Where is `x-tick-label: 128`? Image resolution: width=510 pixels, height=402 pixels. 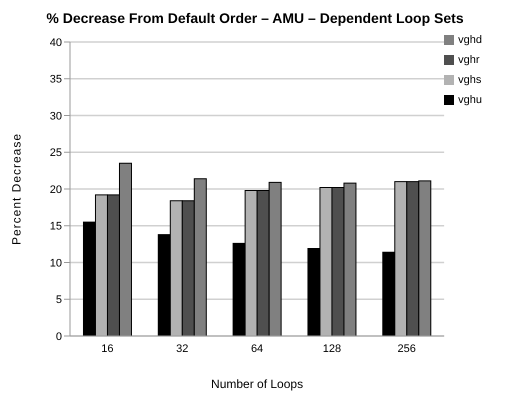 x-tick-label: 128 is located at coordinates (332, 348).